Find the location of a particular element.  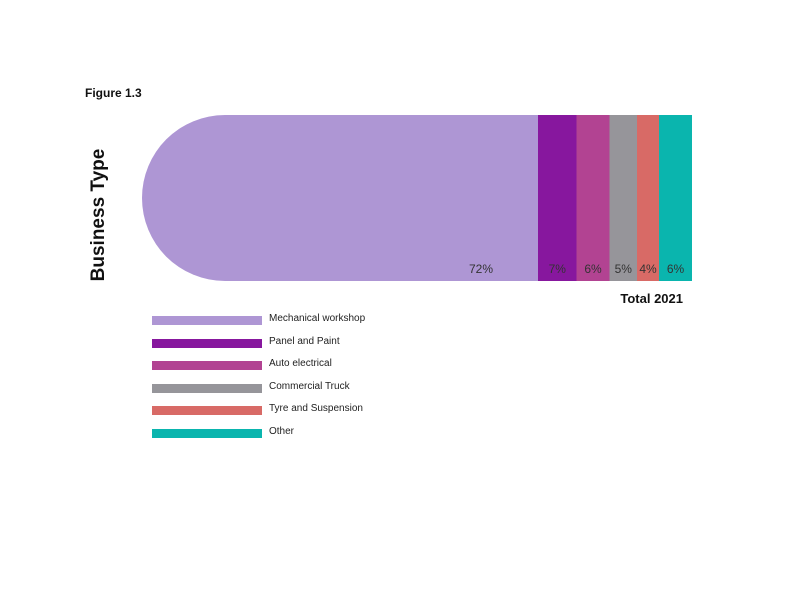

data-label: 4% is located at coordinates (648, 269).